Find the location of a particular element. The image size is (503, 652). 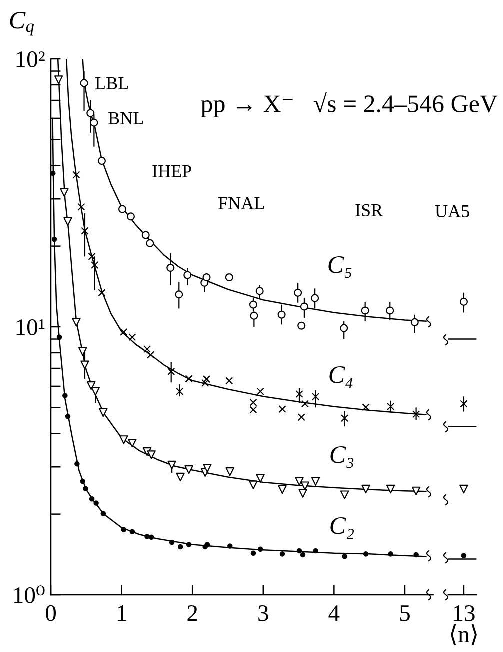

y-axis-title: C$_{q}$ is located at coordinates (22, 24).